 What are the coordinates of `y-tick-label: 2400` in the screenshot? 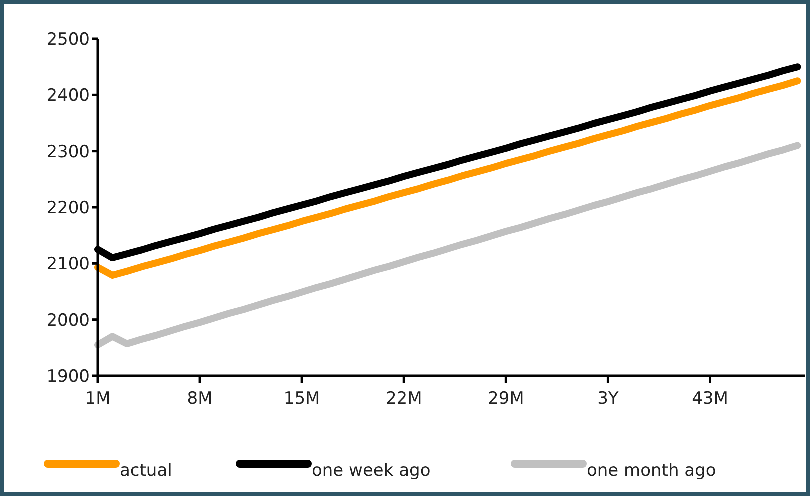 It's located at (68, 96).